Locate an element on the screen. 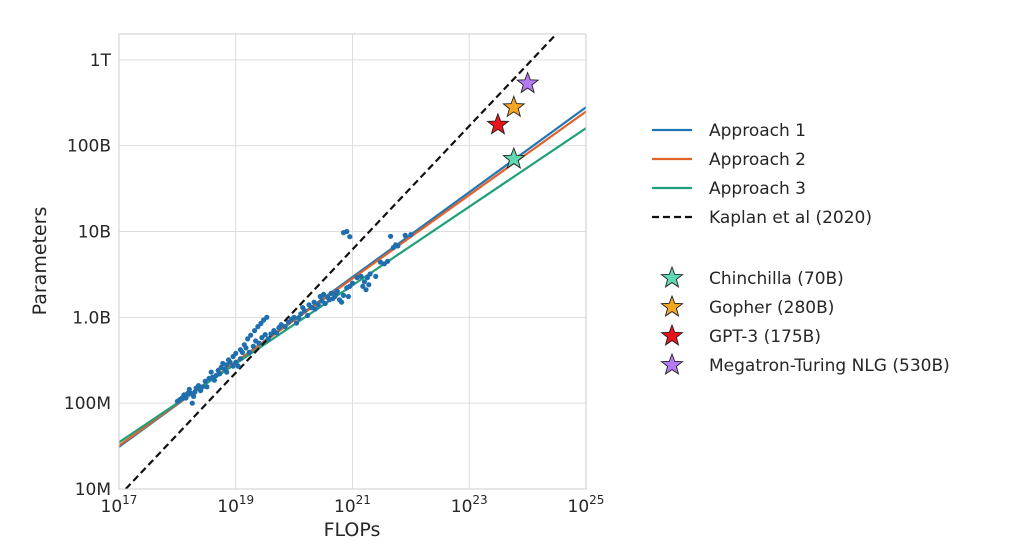 This screenshot has height=550, width=1036. legend-label: GPT-3 (175B) is located at coordinates (765, 337).